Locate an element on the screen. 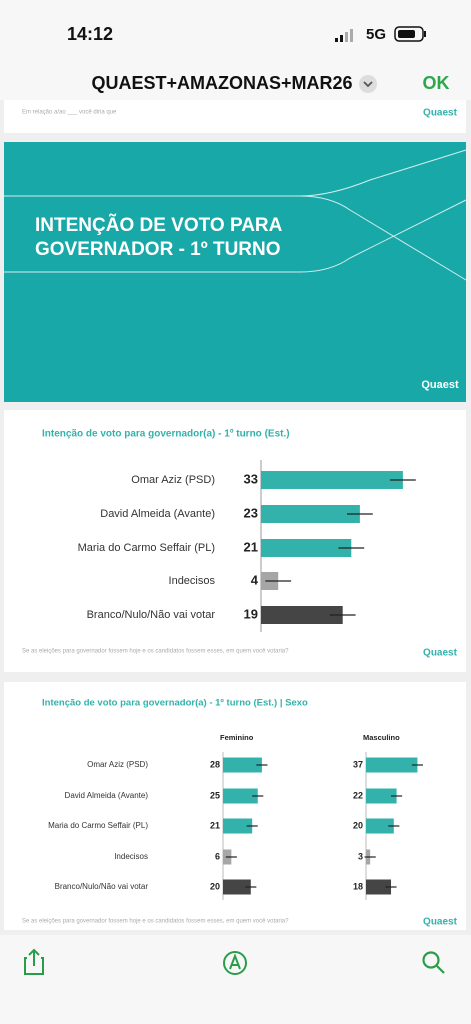 This screenshot has width=471, height=1024. battery is located at coordinates (410, 34).